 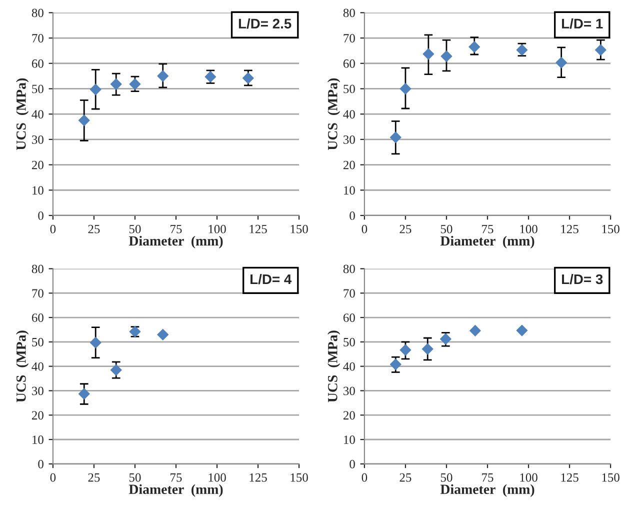 I want to click on chart-title: L/D= 3, so click(x=582, y=279).